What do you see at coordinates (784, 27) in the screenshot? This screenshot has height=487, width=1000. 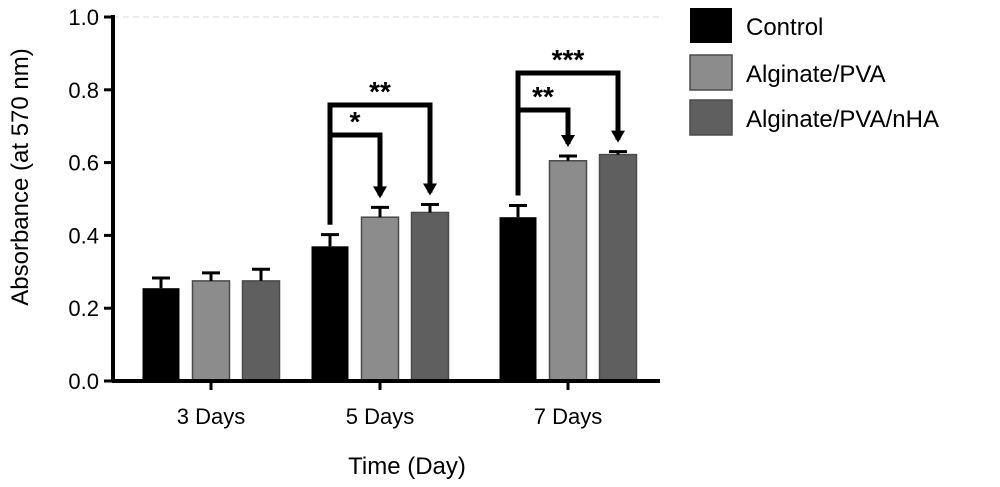 I see `legend-label: Control` at bounding box center [784, 27].